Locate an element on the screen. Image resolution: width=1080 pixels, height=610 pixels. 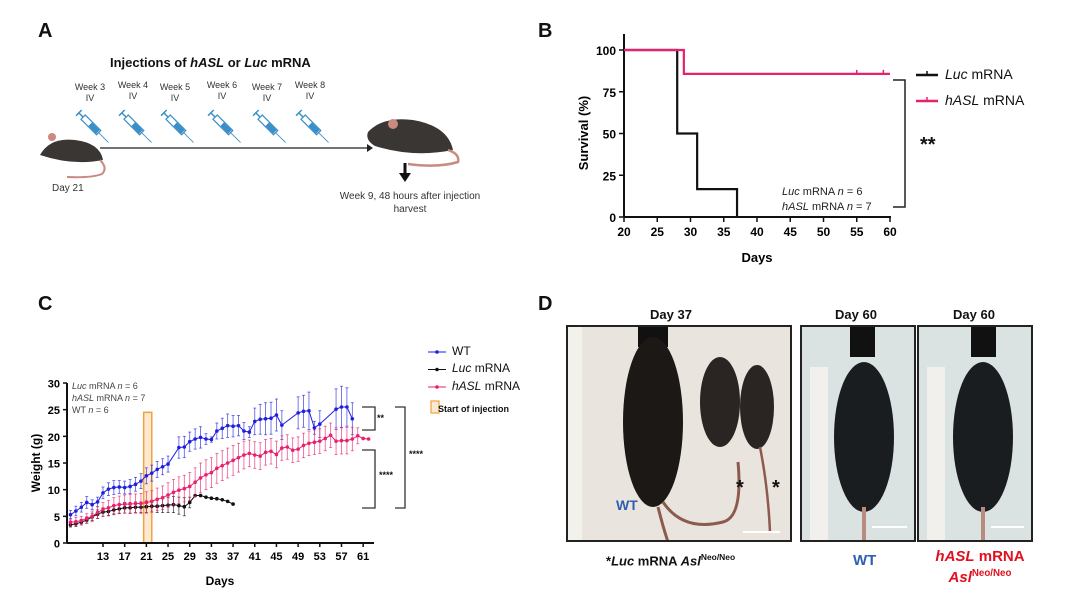
x-tick-label: 49 is located at coordinates (298, 557).